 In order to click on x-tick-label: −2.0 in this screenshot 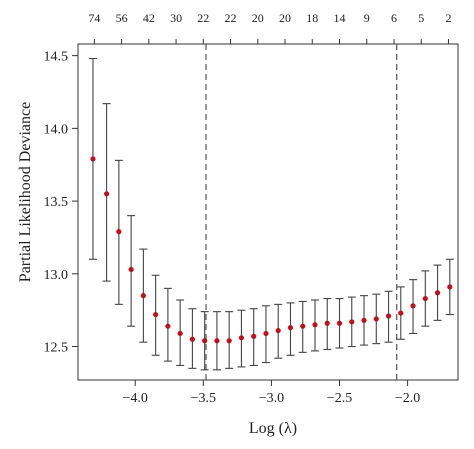, I will do `click(407, 398)`.